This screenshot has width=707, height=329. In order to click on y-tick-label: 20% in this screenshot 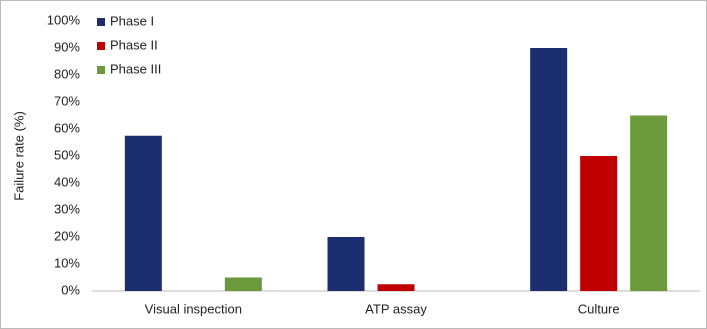, I will do `click(67, 235)`.